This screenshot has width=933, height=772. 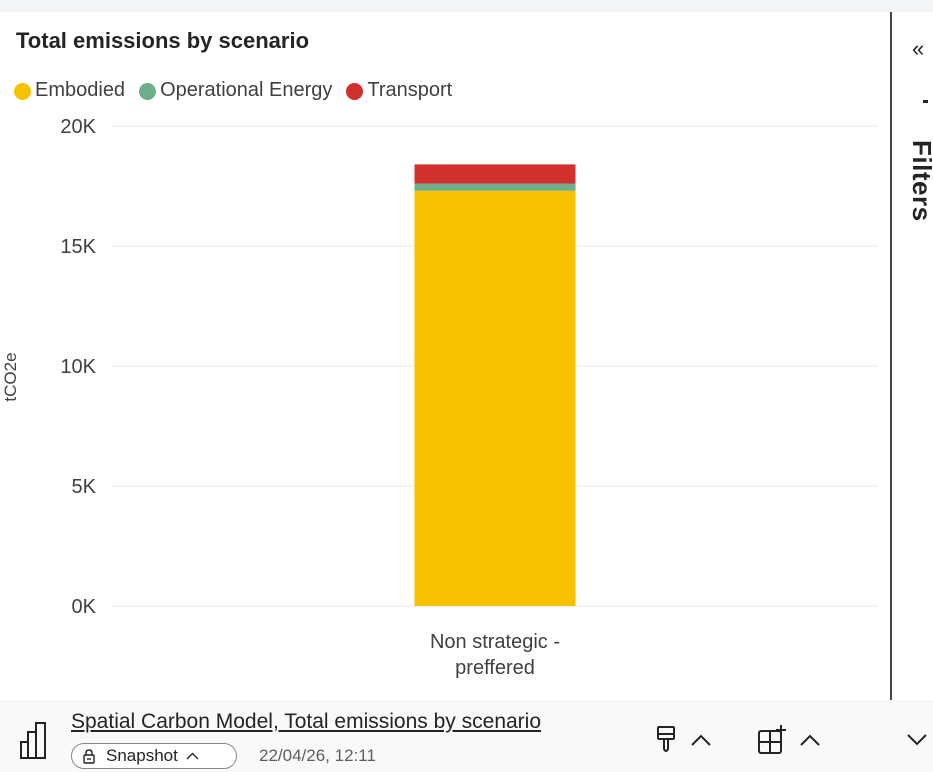 What do you see at coordinates (917, 740) in the screenshot?
I see `chevron-down-icon` at bounding box center [917, 740].